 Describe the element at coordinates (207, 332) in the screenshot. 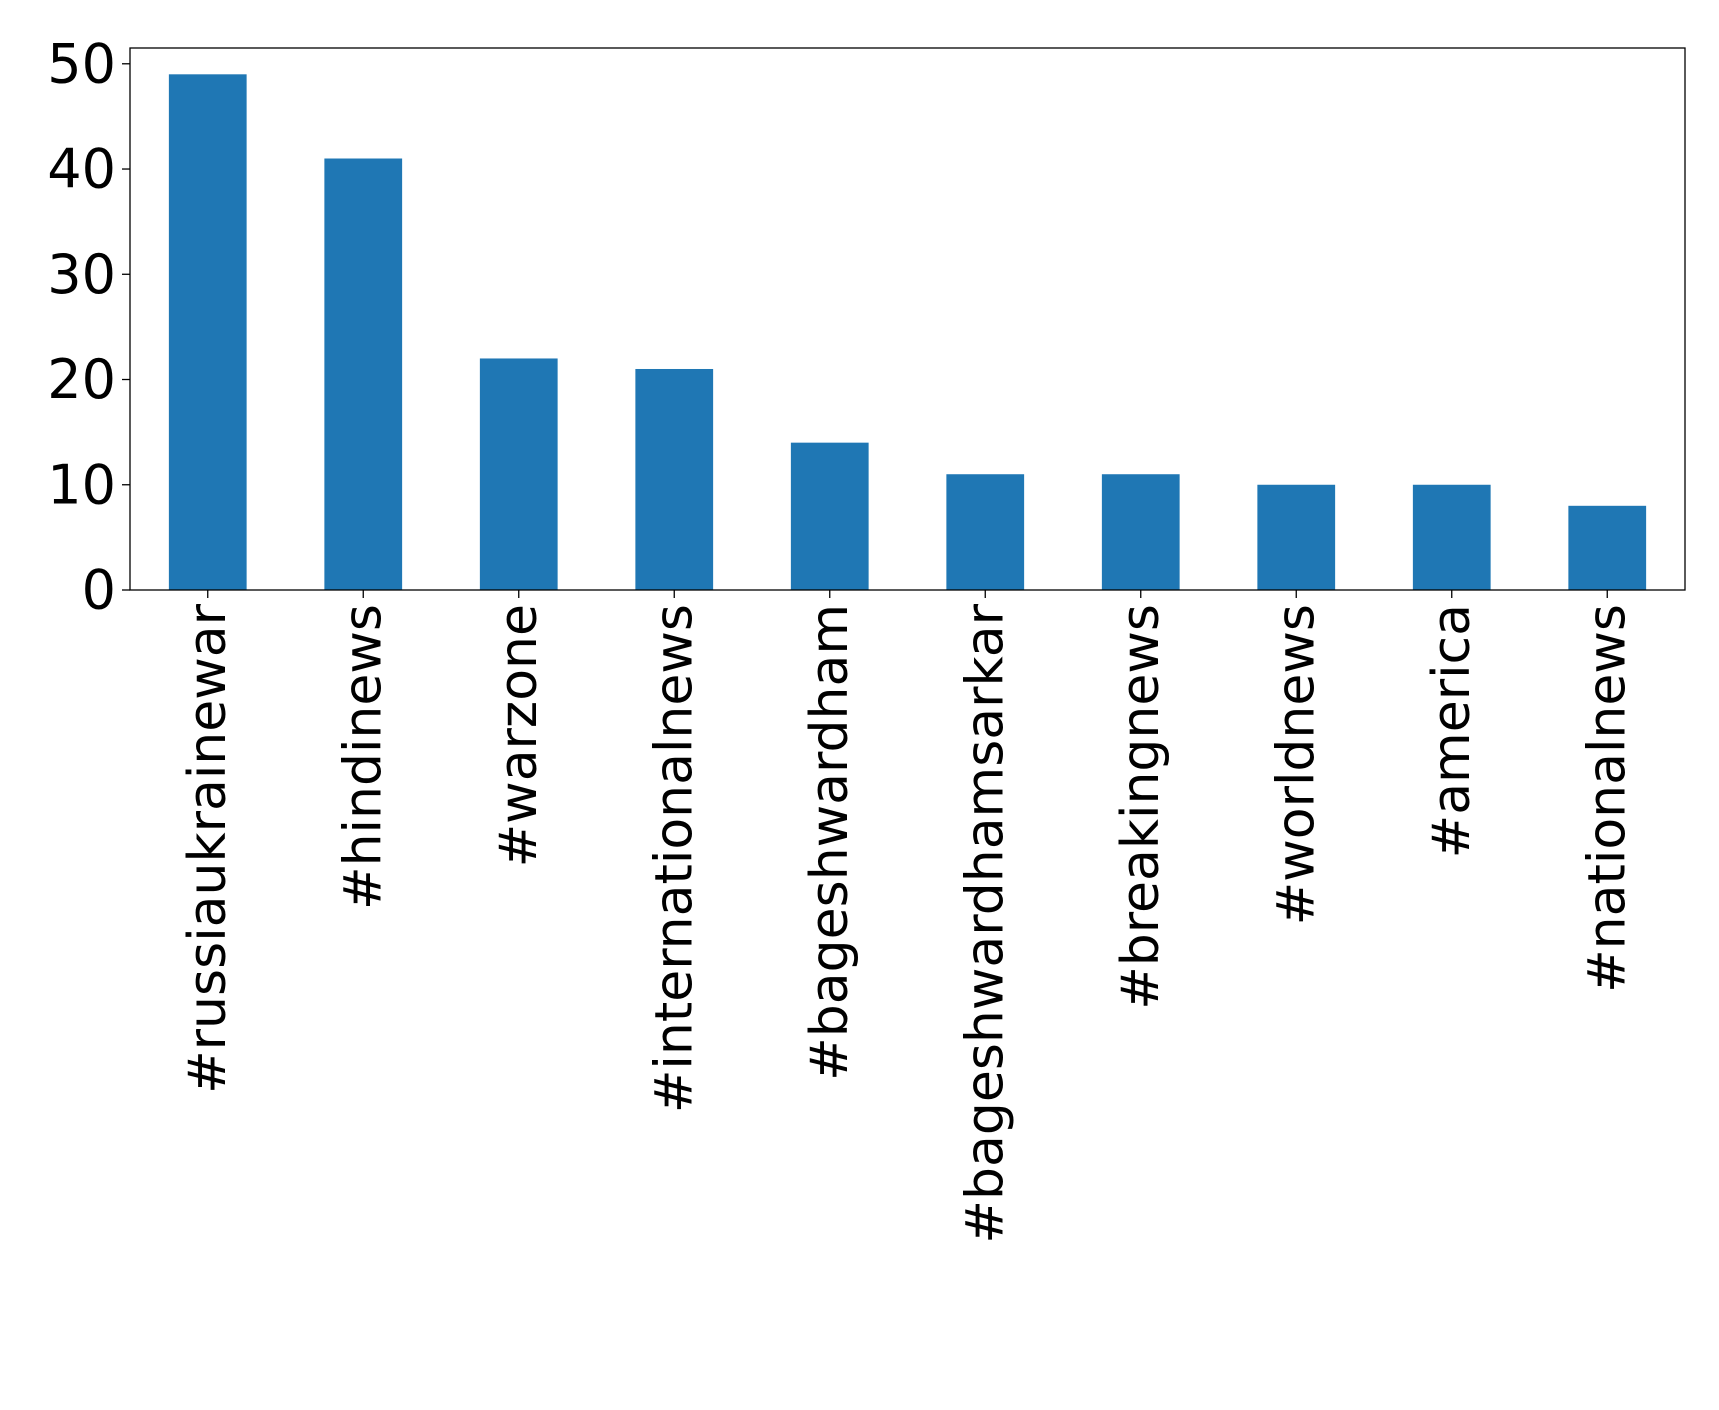

I see `bar-russiaukrainewar` at that location.